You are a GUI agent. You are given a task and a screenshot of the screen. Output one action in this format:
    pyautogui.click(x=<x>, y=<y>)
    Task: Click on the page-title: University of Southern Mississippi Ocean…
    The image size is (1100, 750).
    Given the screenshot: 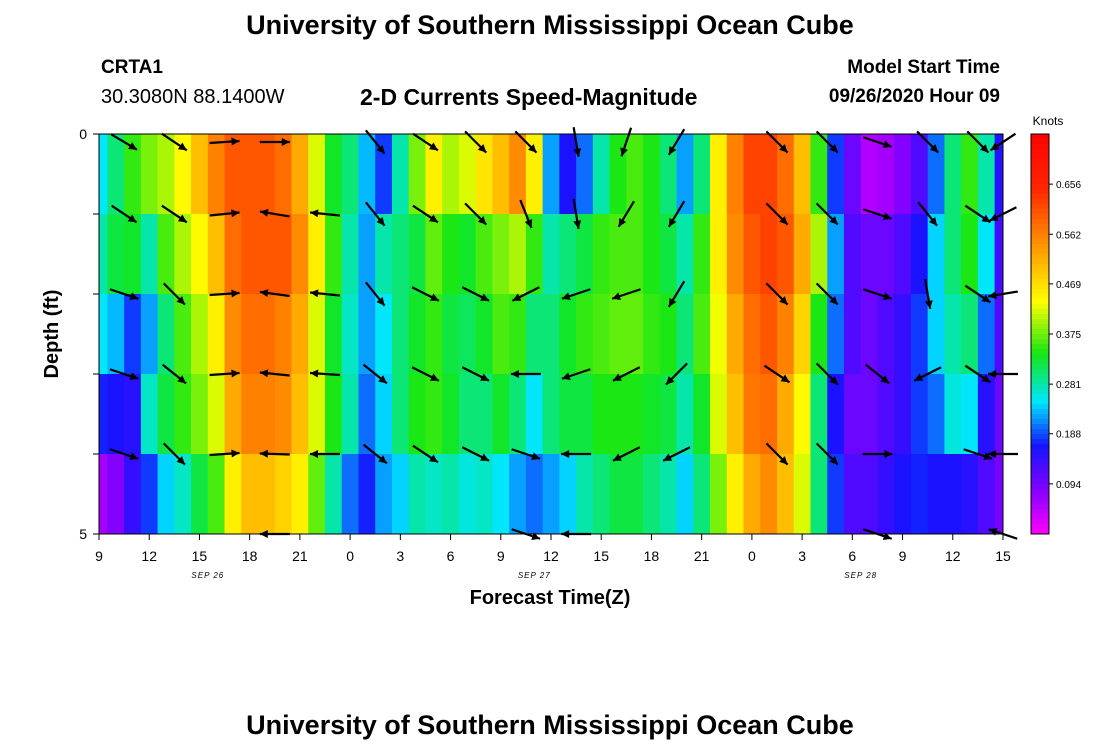 What is the action you would take?
    pyautogui.click(x=550, y=25)
    